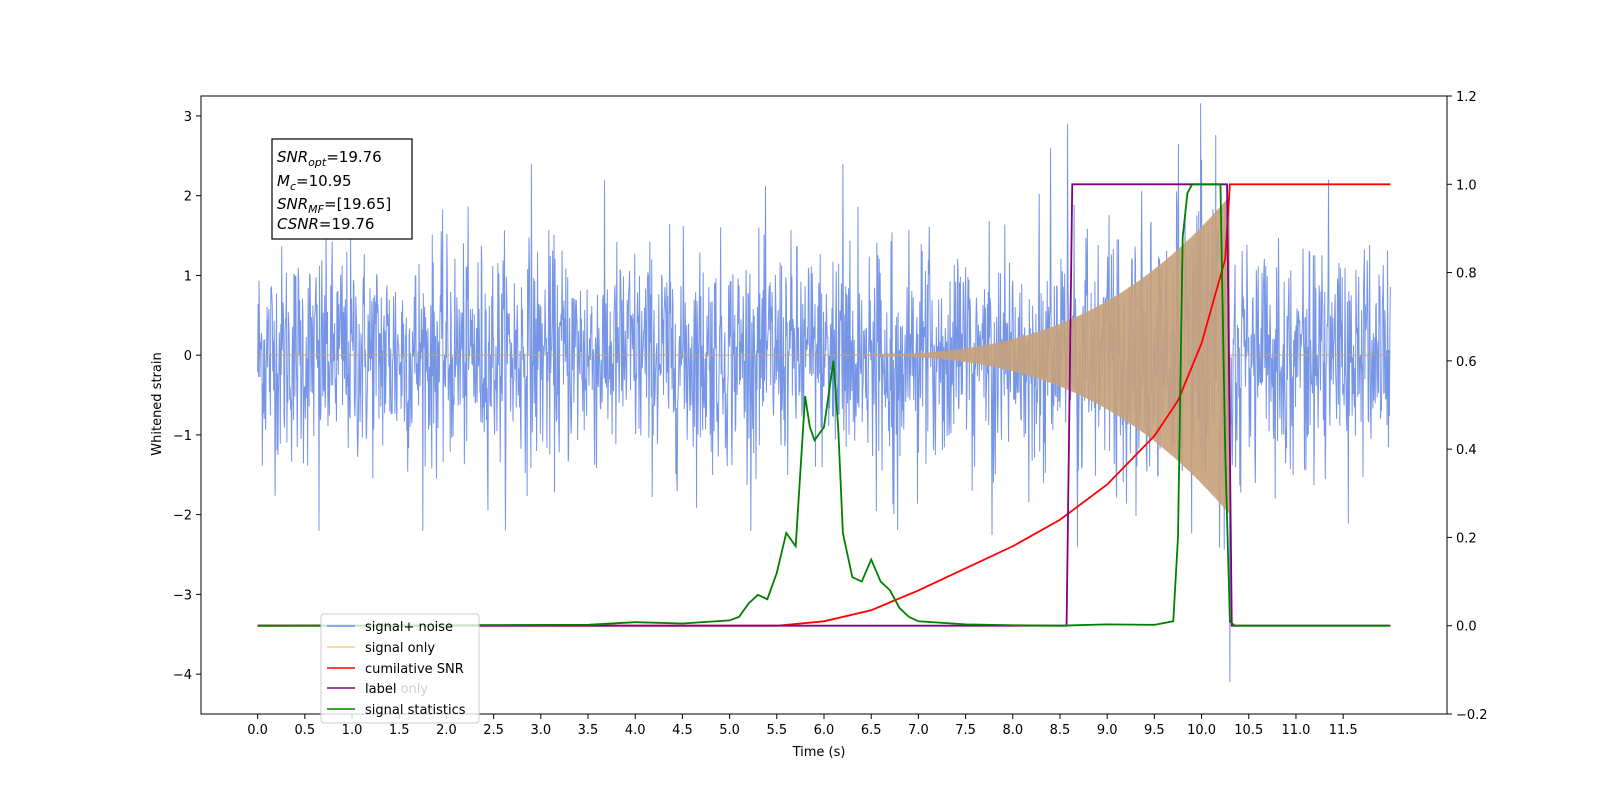 The width and height of the screenshot is (1600, 800). Describe the element at coordinates (400, 648) in the screenshot. I see `legend-label-signal-only: signal only` at that location.